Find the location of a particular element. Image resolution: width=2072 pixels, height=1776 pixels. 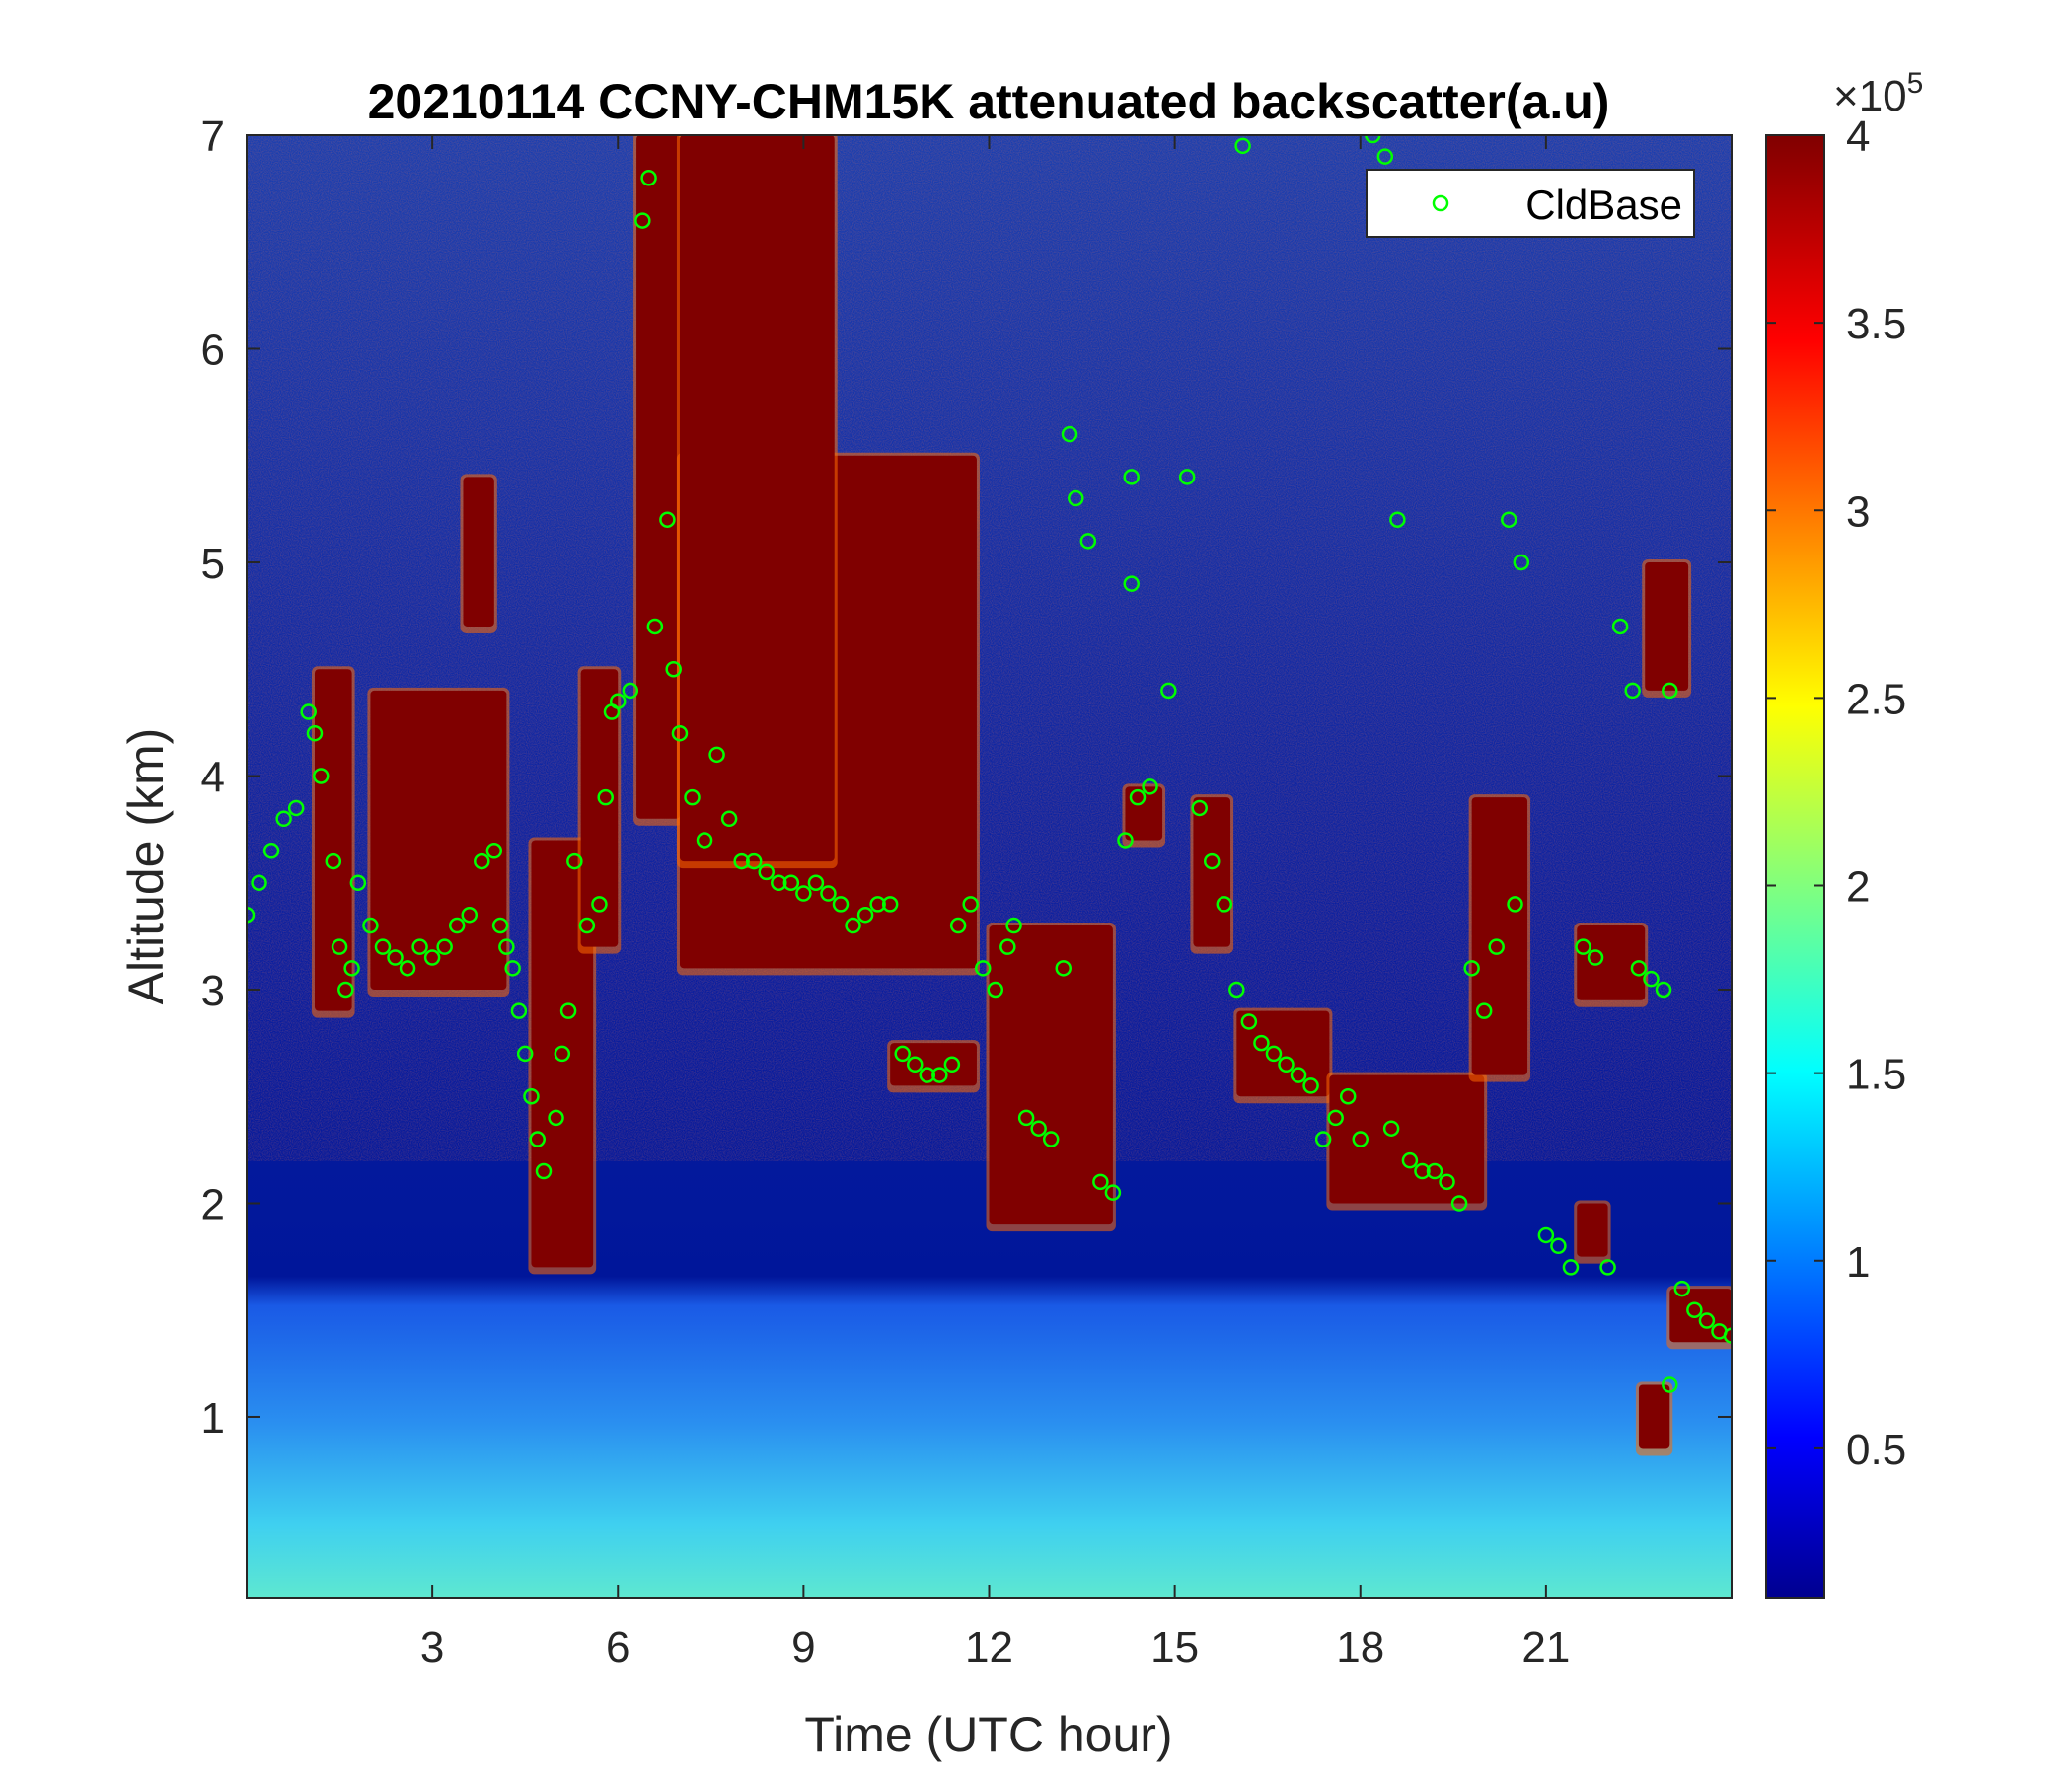

x-tick-label: 9 is located at coordinates (803, 1647).